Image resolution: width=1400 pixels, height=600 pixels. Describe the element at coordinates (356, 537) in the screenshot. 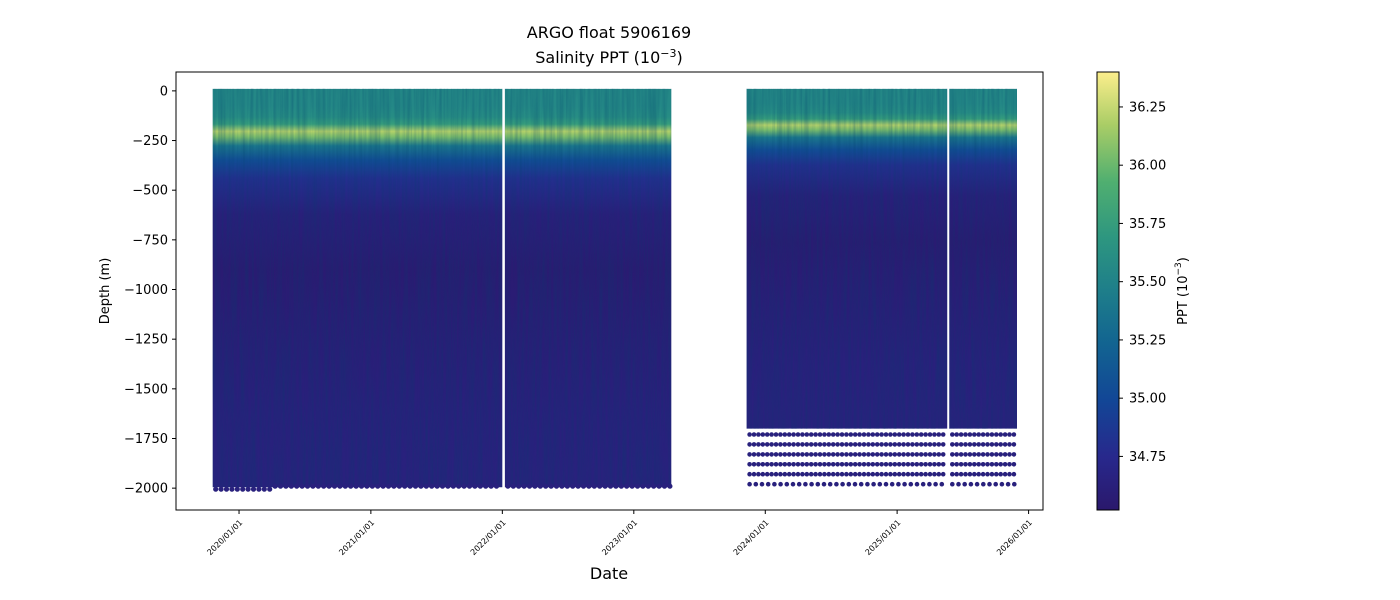

I see `x-tick-label: 2021/01/01` at that location.